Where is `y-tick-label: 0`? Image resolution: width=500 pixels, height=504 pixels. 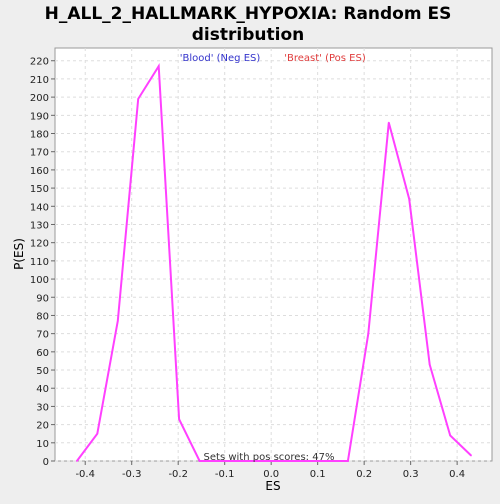
y-tick-label: 0 is located at coordinates (46, 462).